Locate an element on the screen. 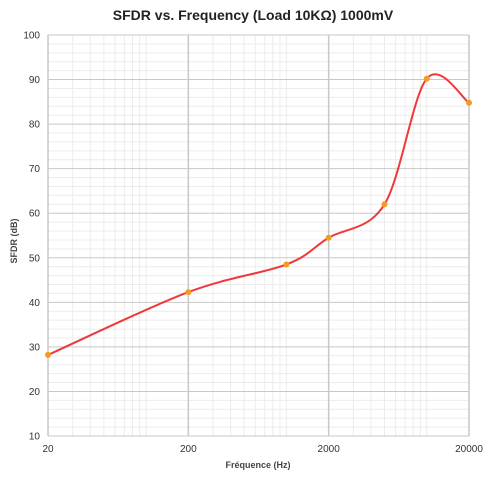 The width and height of the screenshot is (488, 479). x-tick-label: 20 is located at coordinates (48, 449).